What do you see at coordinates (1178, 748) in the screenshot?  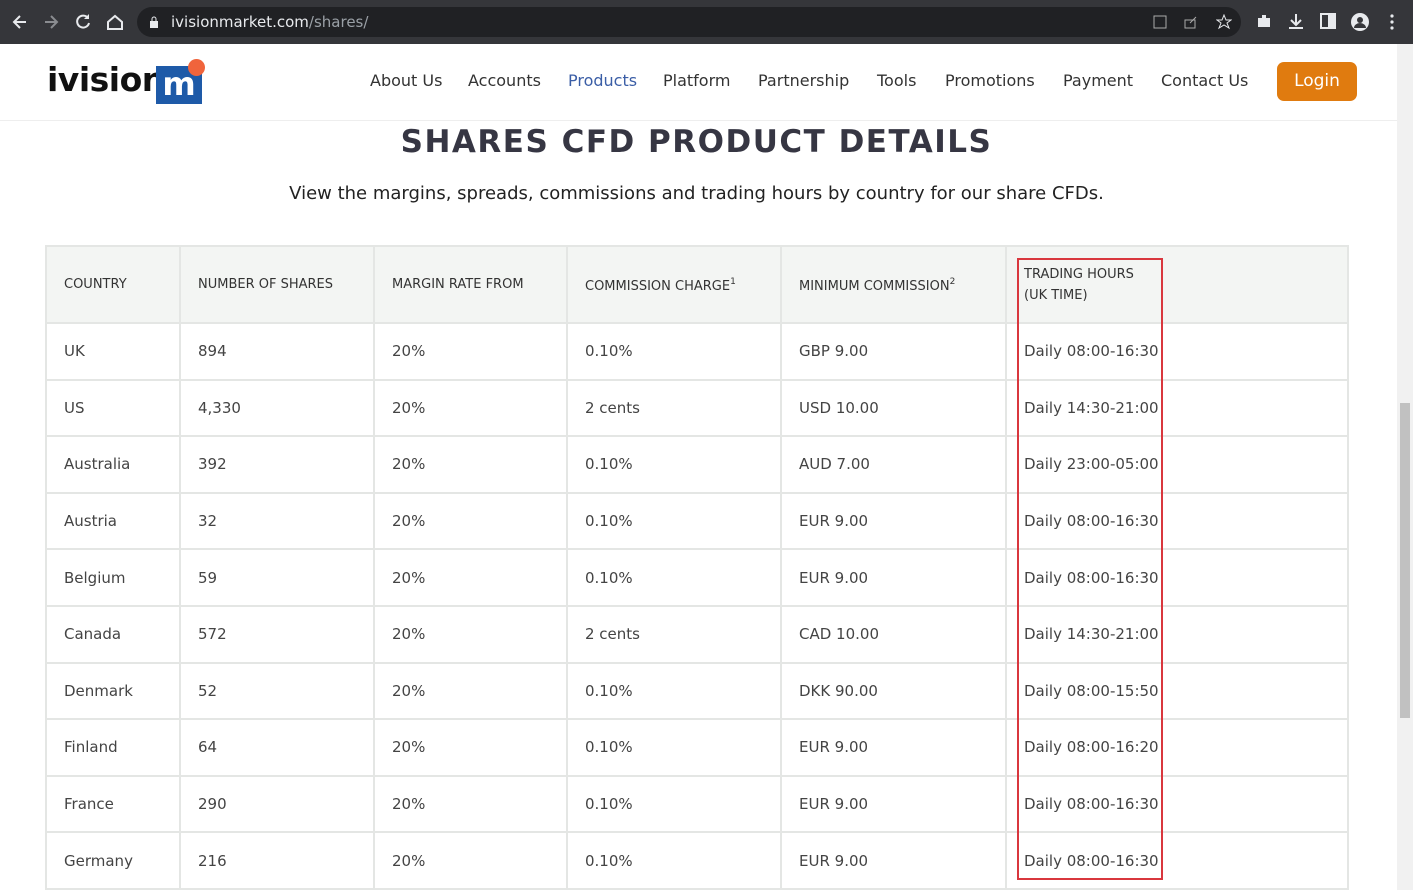 I see `table-cell: Daily 08:00-16:20` at bounding box center [1178, 748].